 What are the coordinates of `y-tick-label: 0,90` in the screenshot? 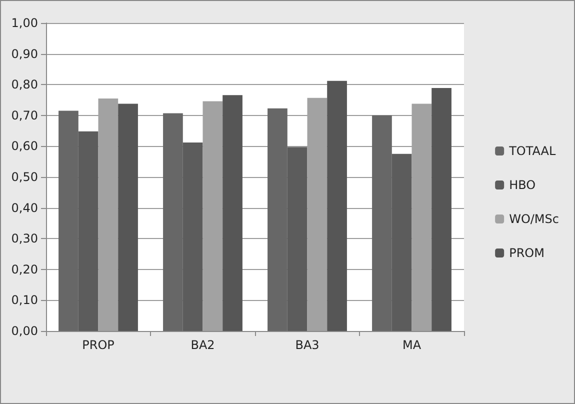 It's located at (24, 53).